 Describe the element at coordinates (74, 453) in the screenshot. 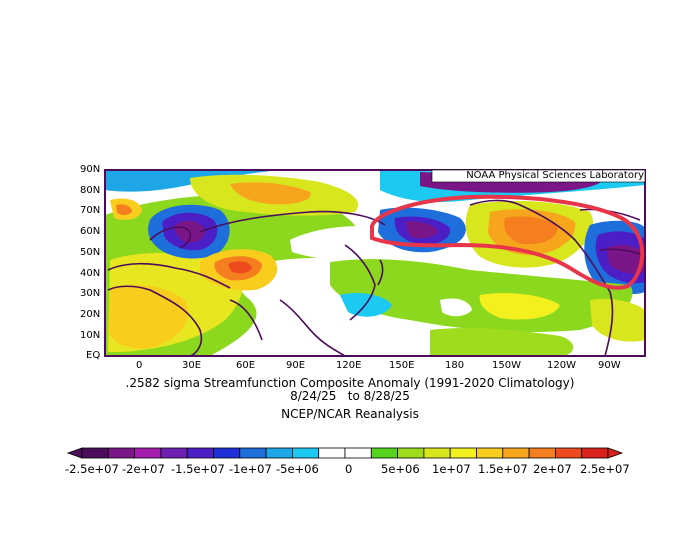

I see `colorbar-left-arrow` at that location.